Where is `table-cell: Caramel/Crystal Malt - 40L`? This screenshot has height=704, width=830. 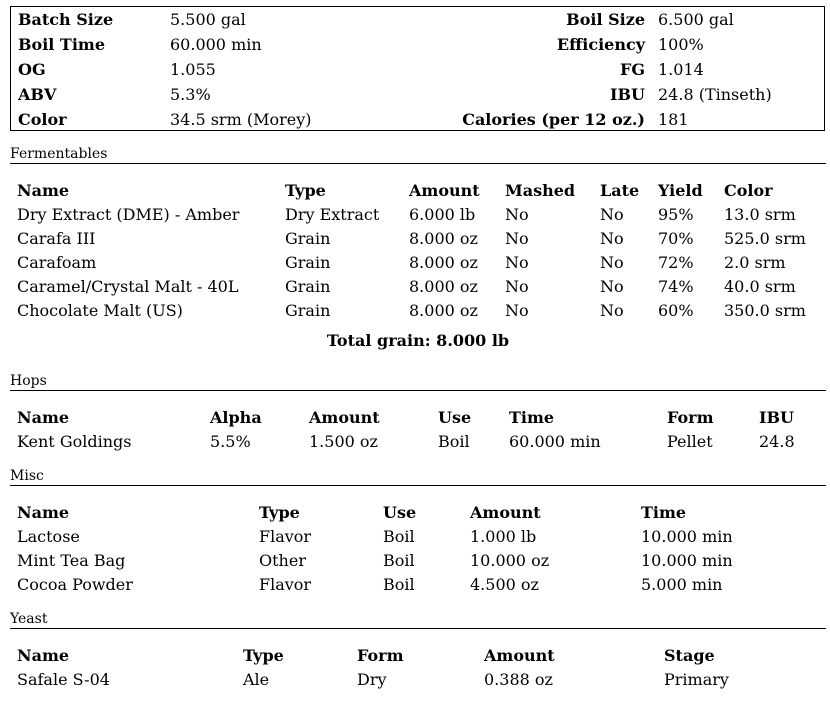 table-cell: Caramel/Crystal Malt - 40L is located at coordinates (128, 286).